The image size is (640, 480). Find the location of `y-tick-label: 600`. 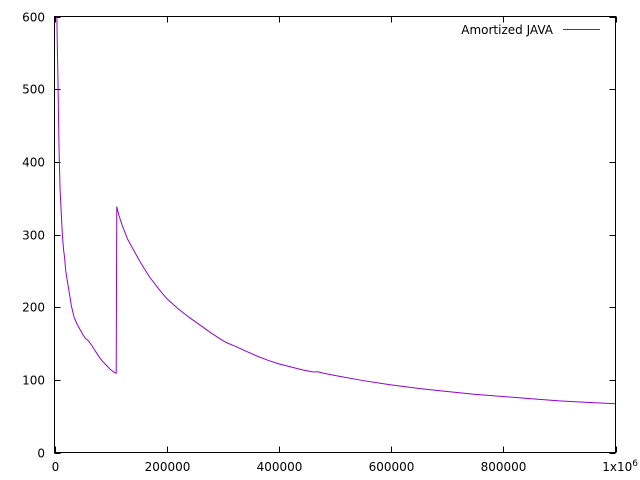

y-tick-label: 600 is located at coordinates (33, 18).